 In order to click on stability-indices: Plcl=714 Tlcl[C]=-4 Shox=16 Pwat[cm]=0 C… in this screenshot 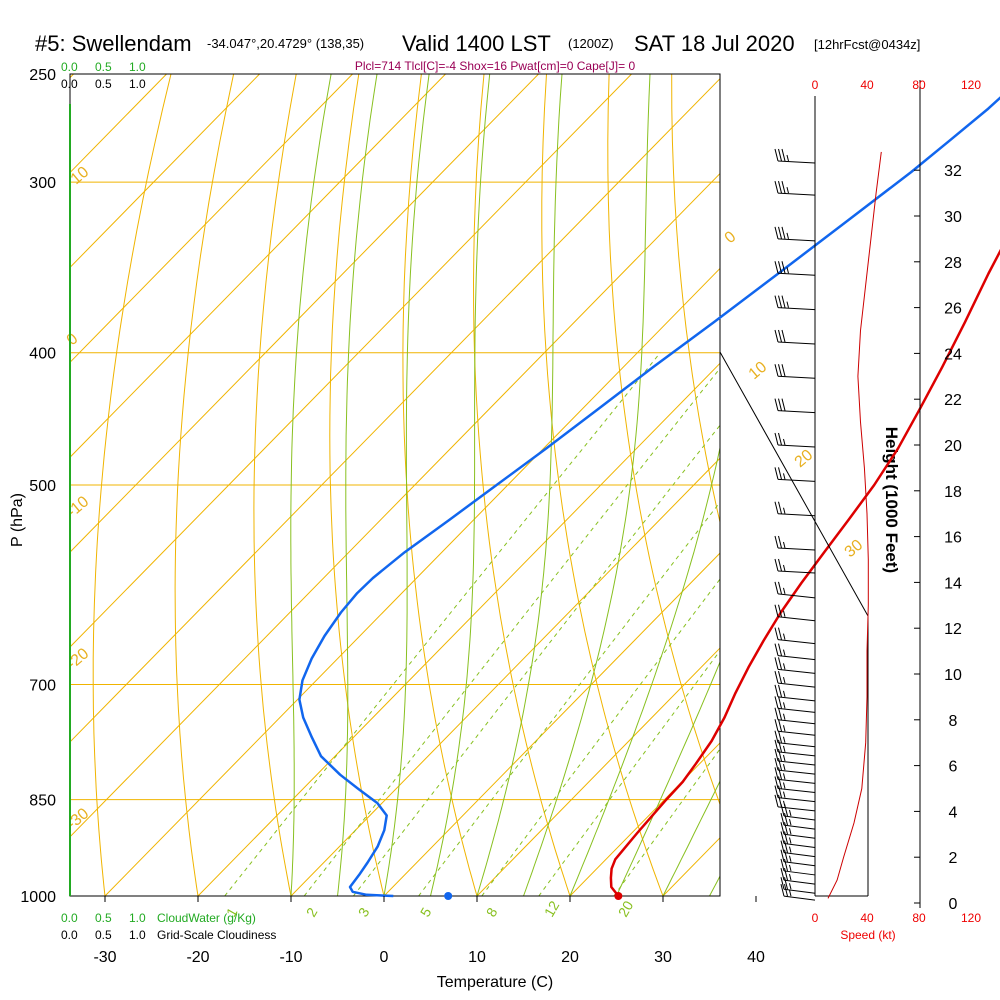, I will do `click(495, 66)`.